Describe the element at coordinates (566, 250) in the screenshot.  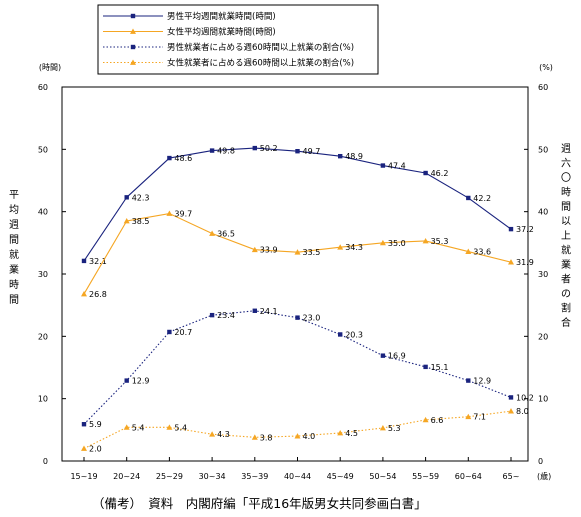
I see `axis-label-char: 就` at that location.